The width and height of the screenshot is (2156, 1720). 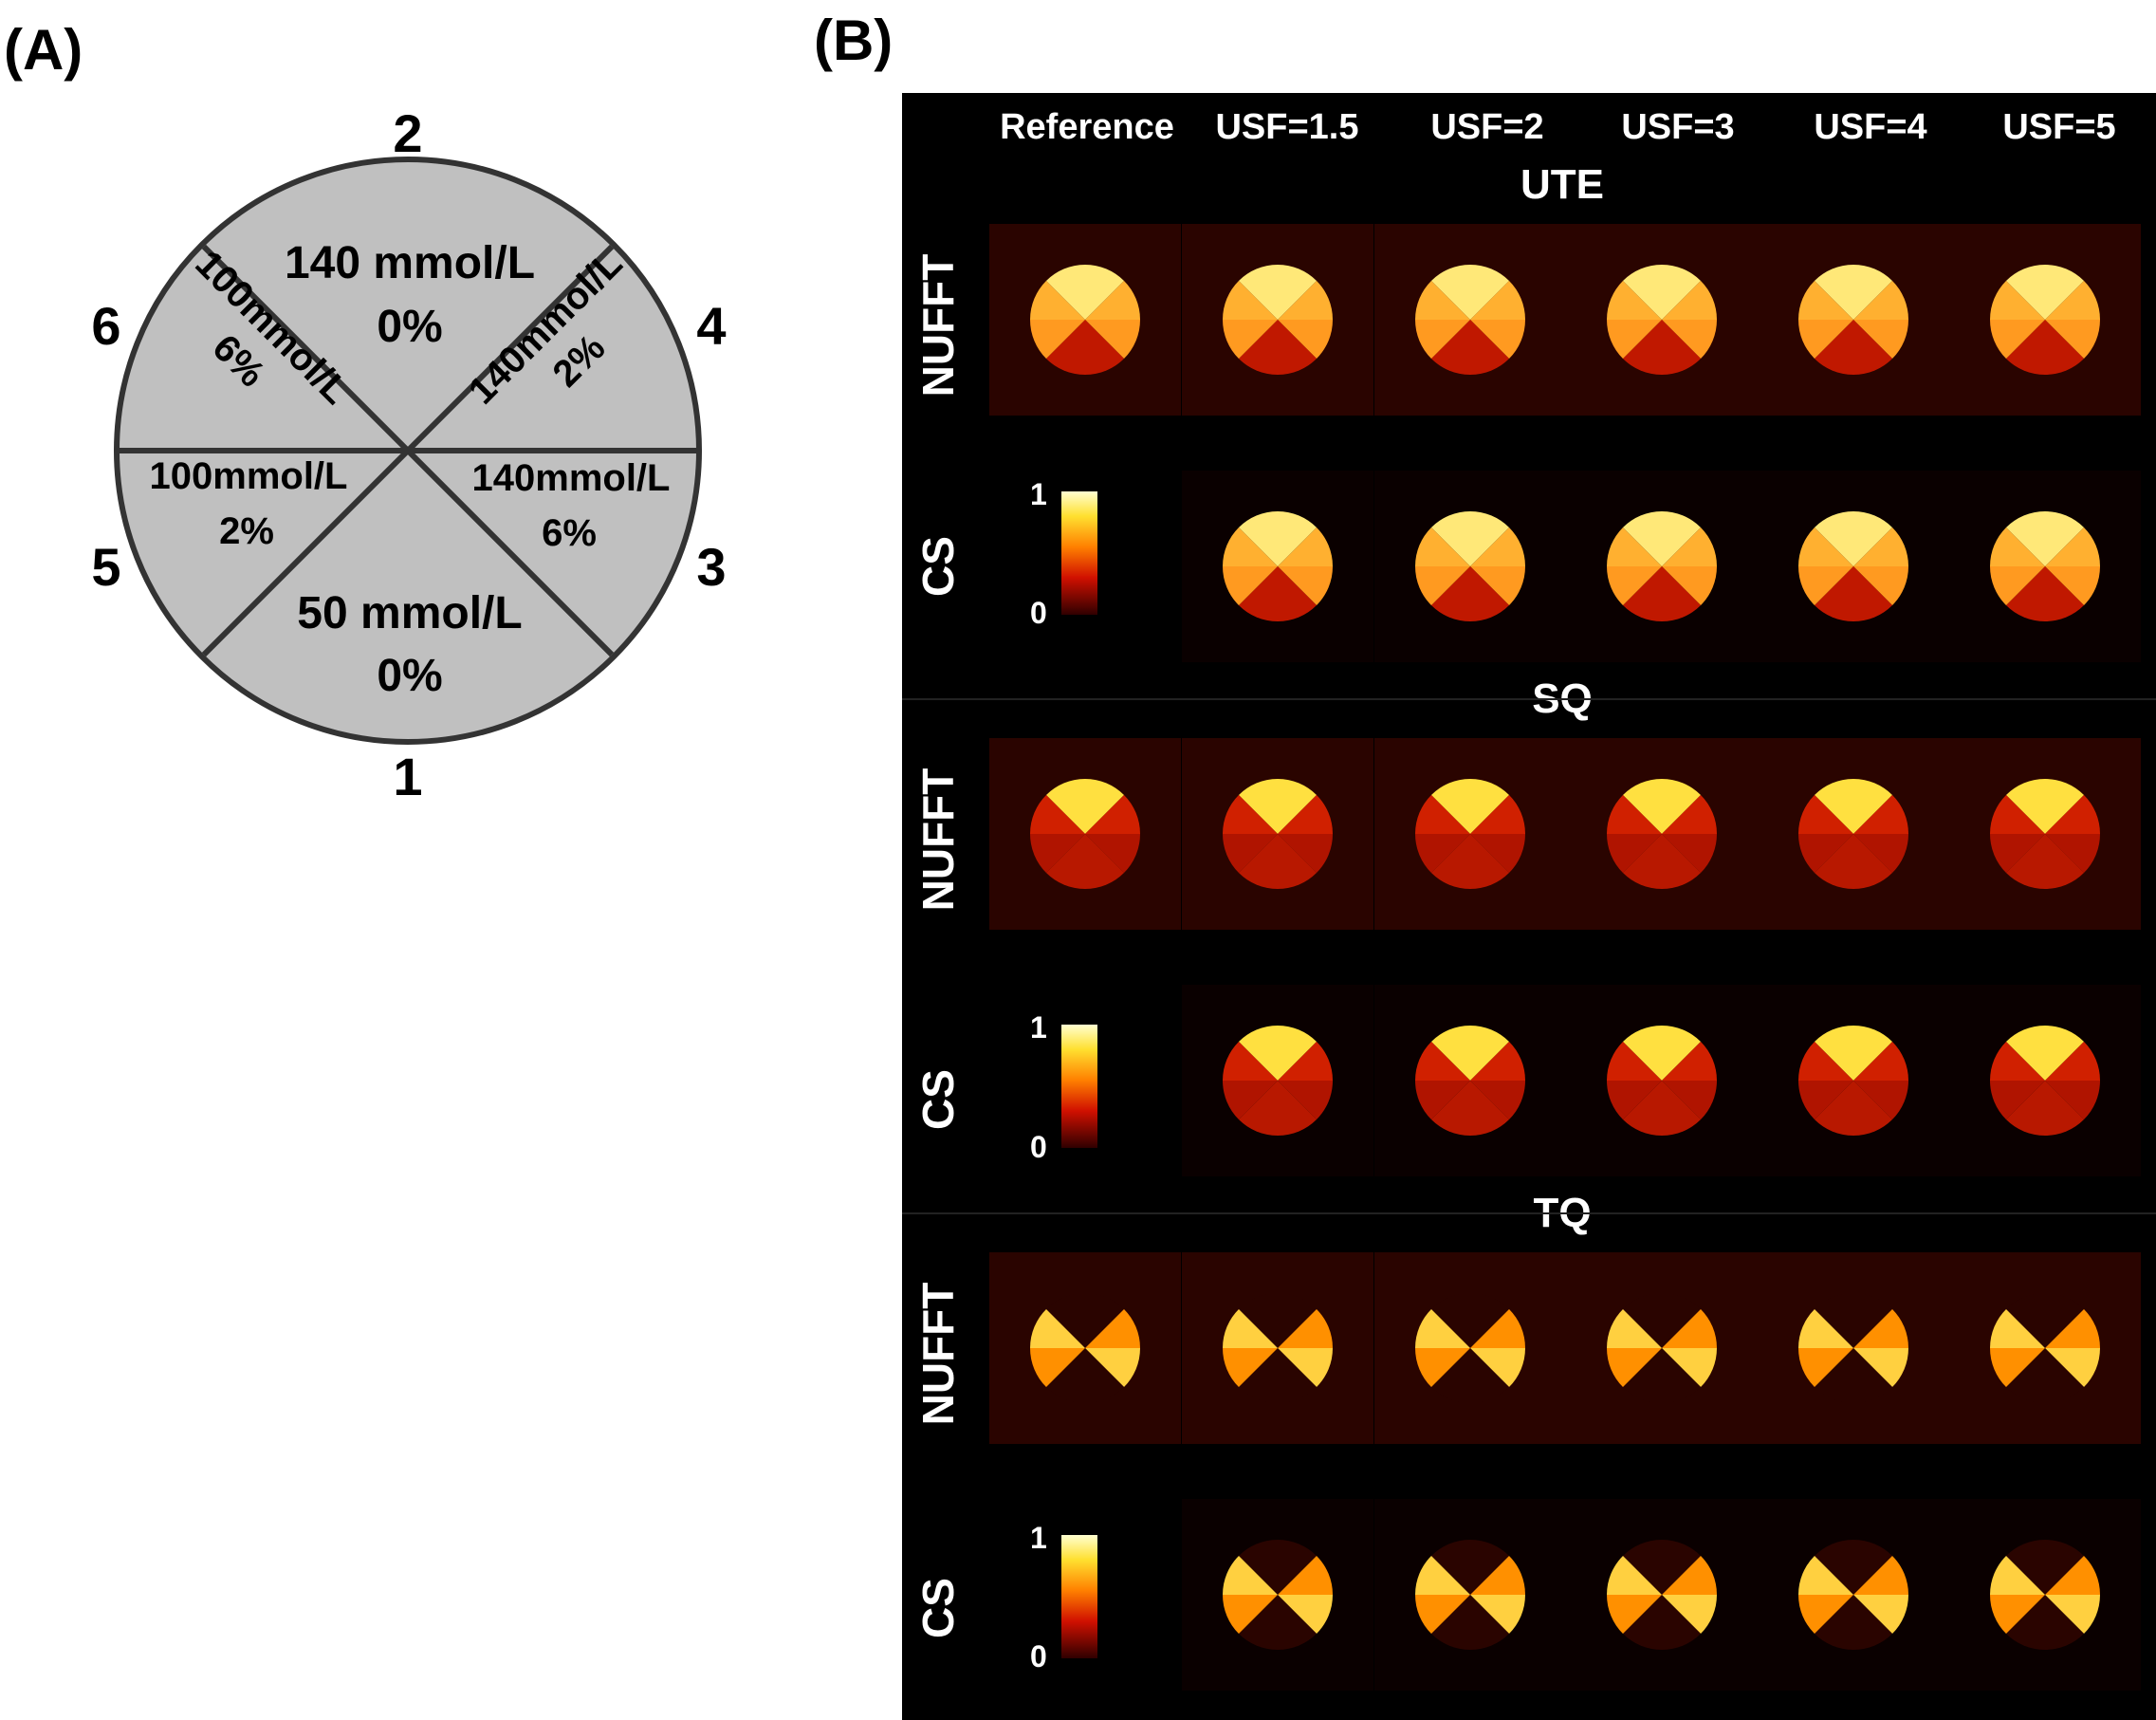 I want to click on section-header-ute: UTE, so click(x=1562, y=184).